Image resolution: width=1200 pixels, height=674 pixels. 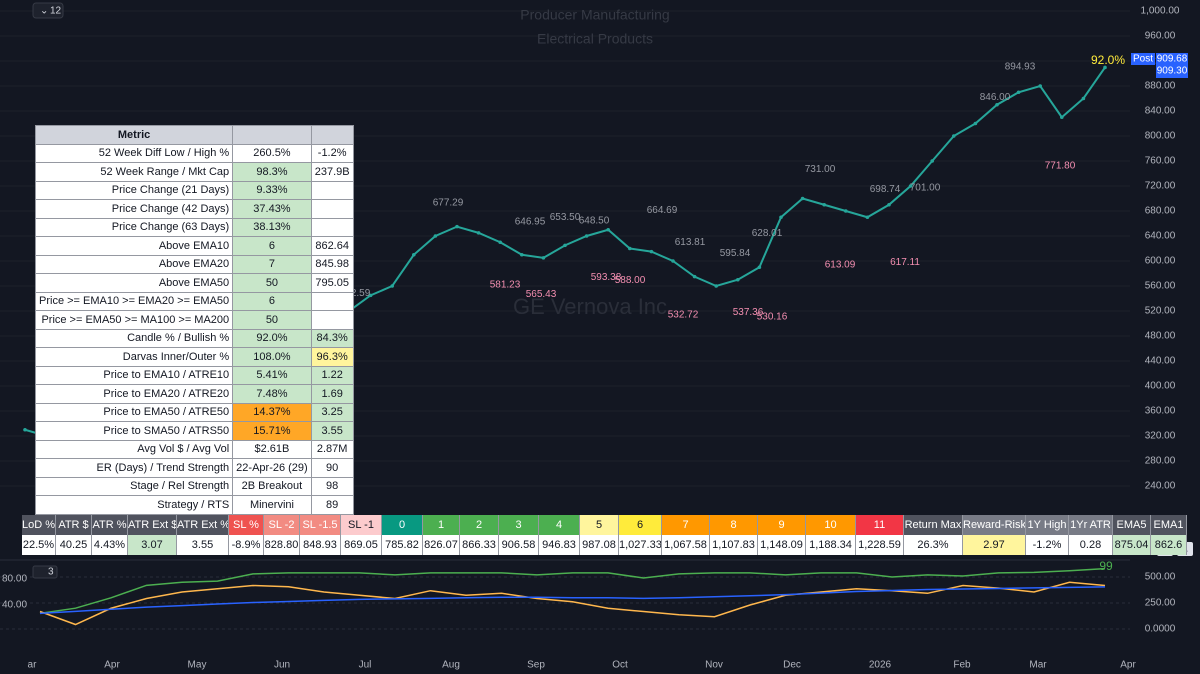 What do you see at coordinates (194, 431) in the screenshot?
I see `metrics-row: Price to SMA50 / ATRS50 15.71% 3.55` at bounding box center [194, 431].